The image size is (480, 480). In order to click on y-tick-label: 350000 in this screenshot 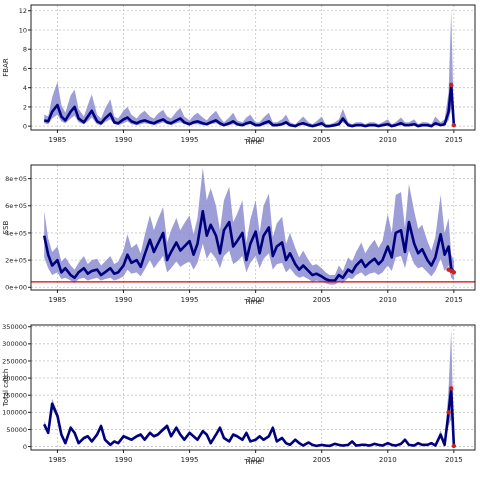, I will do `click(14, 327)`.